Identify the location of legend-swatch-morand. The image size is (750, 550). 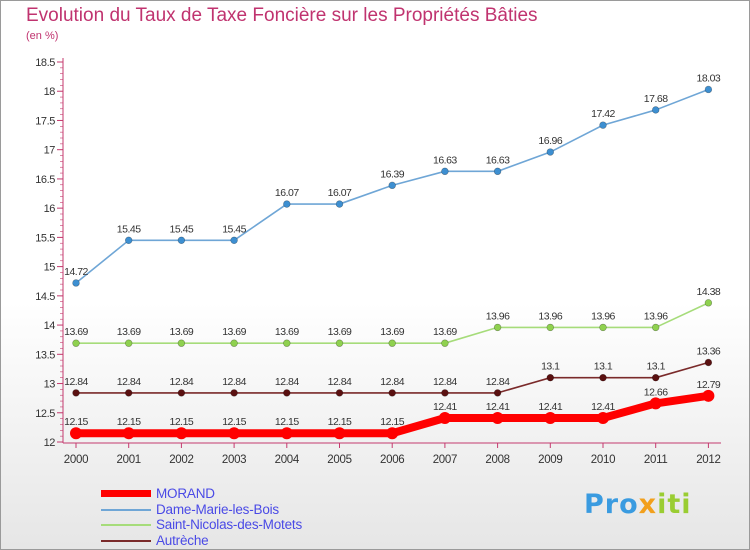
(126, 493).